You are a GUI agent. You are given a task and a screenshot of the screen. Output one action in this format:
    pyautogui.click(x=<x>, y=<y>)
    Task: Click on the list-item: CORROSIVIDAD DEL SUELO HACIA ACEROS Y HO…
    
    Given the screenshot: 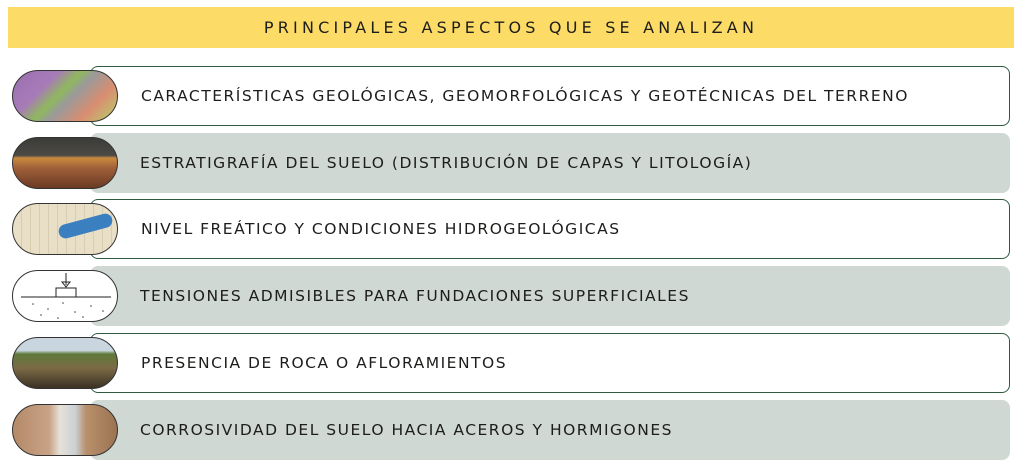 What is the action you would take?
    pyautogui.click(x=511, y=430)
    